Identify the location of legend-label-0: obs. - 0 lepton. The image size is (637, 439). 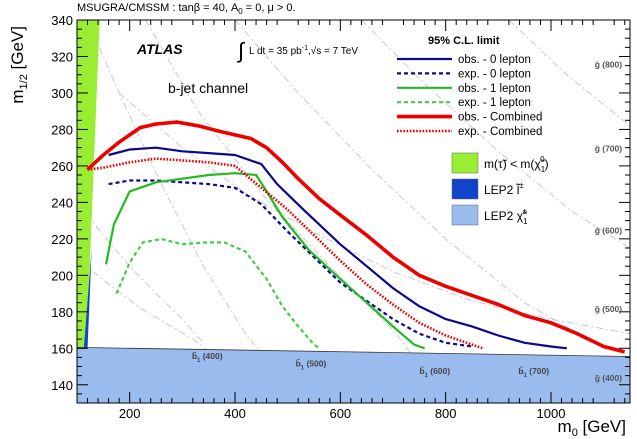
(494, 60).